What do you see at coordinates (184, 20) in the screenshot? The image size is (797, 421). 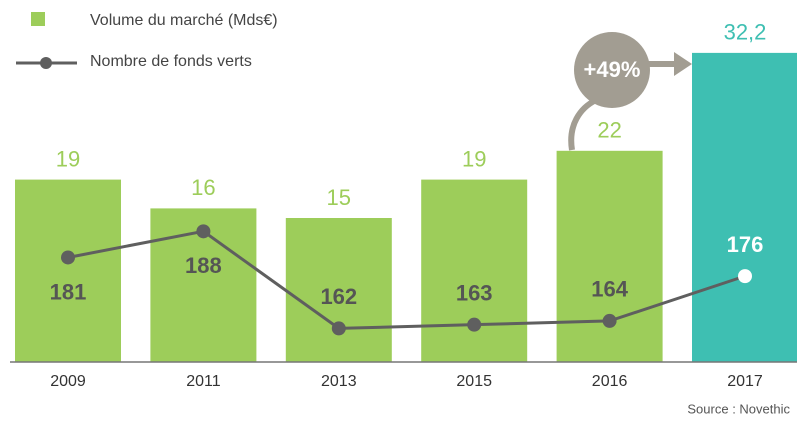 I see `legend-label: Volume du marché (Mds€)` at bounding box center [184, 20].